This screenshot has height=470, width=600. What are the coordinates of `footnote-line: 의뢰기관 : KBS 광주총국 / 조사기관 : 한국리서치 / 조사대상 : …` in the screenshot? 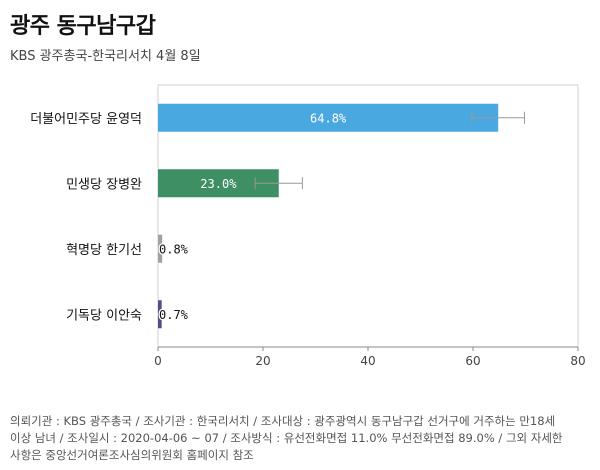 It's located at (283, 421).